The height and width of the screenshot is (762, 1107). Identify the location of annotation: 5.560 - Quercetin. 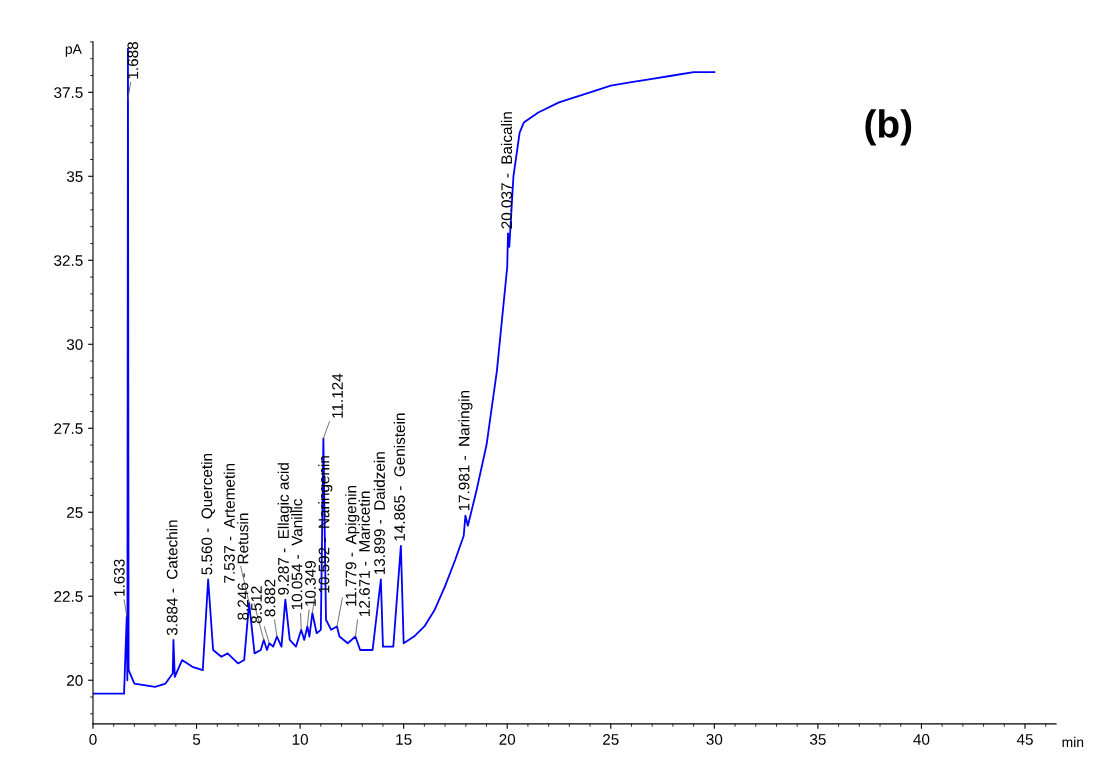
(208, 514).